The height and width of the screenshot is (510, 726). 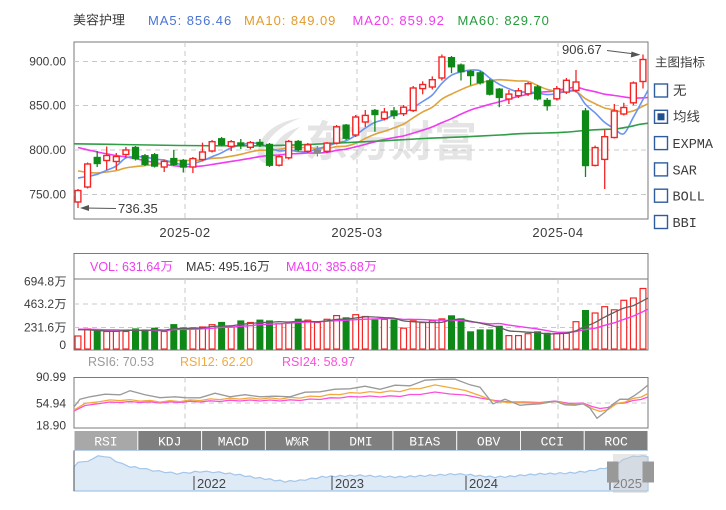 I want to click on svg-text: VOL: 631.64, so click(x=125, y=267).